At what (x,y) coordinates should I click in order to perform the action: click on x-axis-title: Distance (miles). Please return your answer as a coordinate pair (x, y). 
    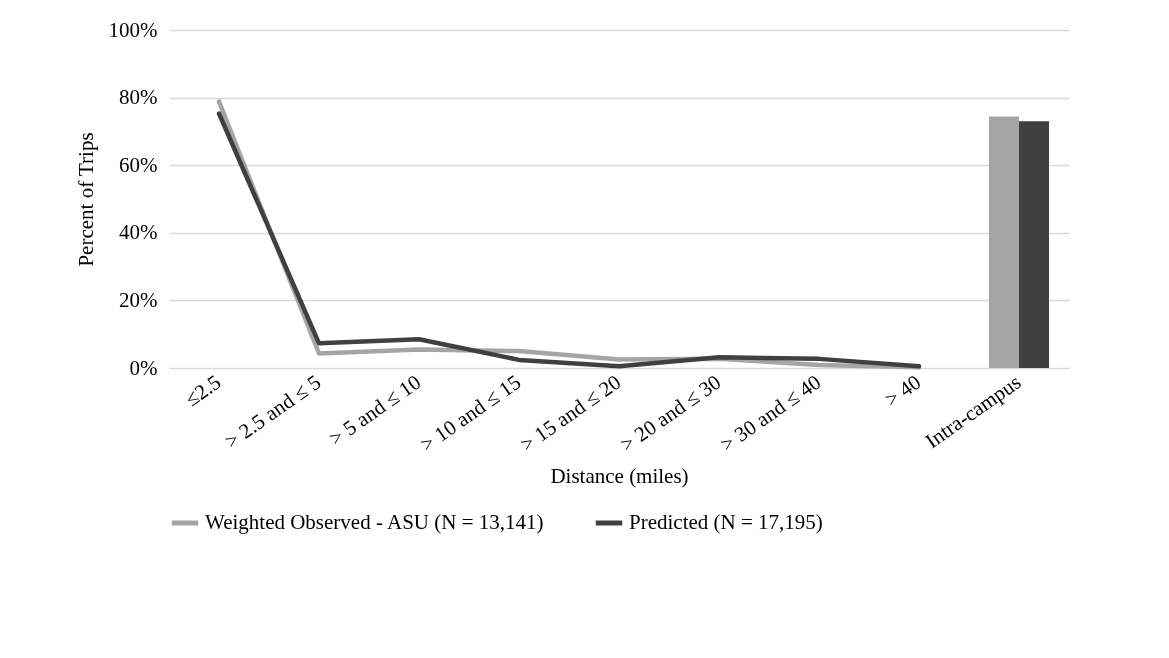
    Looking at the image, I should click on (619, 475).